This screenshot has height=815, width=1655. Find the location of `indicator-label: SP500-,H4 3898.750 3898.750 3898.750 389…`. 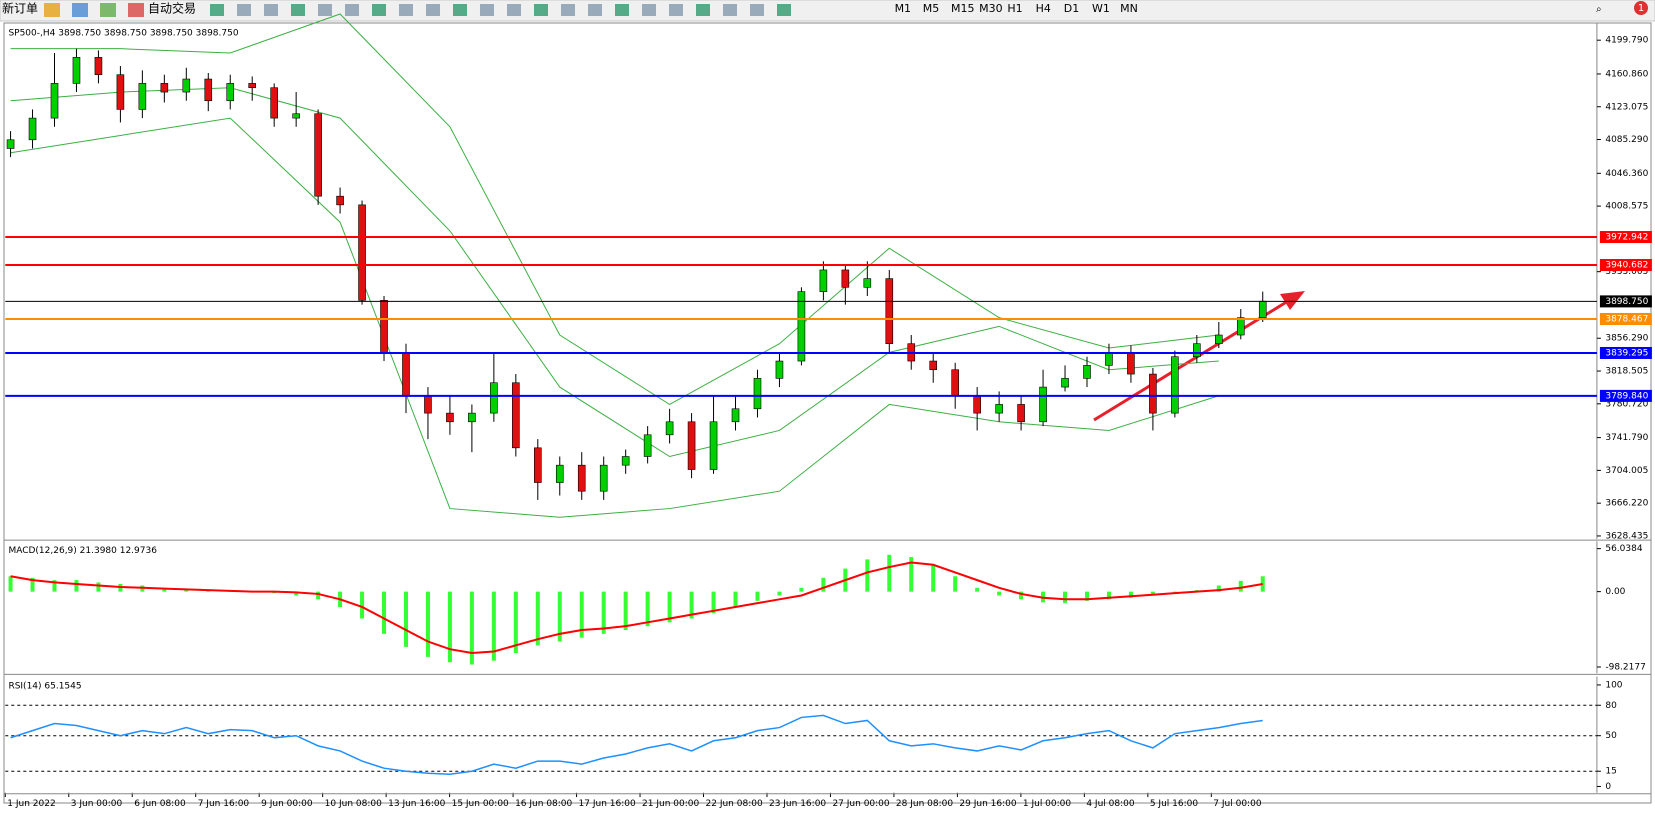

indicator-label: SP500-,H4 3898.750 3898.750 3898.750 389… is located at coordinates (123, 33).